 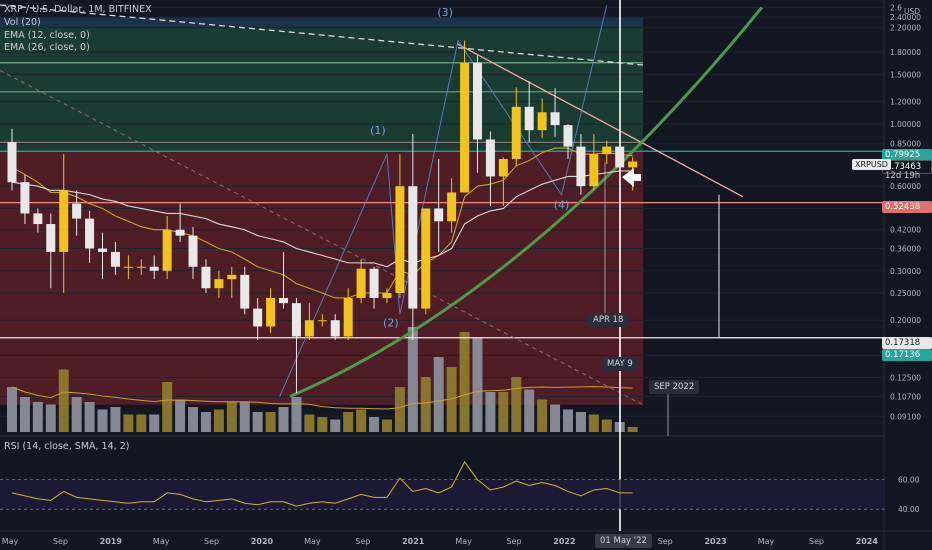 I want to click on rsi-band, so click(x=442, y=494).